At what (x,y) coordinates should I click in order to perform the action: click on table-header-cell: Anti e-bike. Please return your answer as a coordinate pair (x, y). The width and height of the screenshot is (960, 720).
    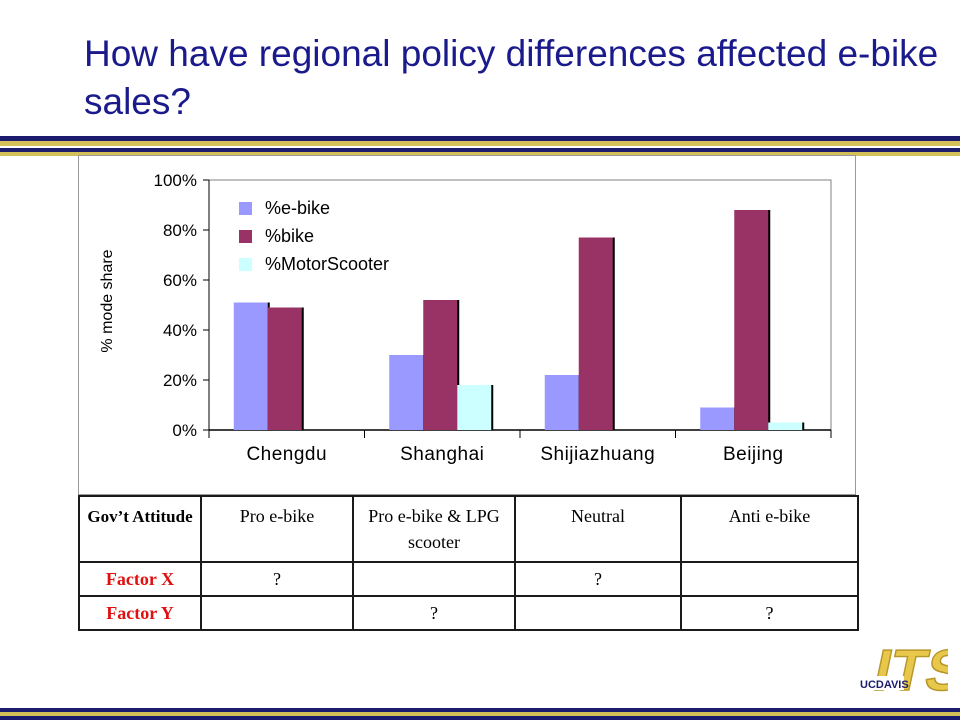
    Looking at the image, I should click on (769, 529).